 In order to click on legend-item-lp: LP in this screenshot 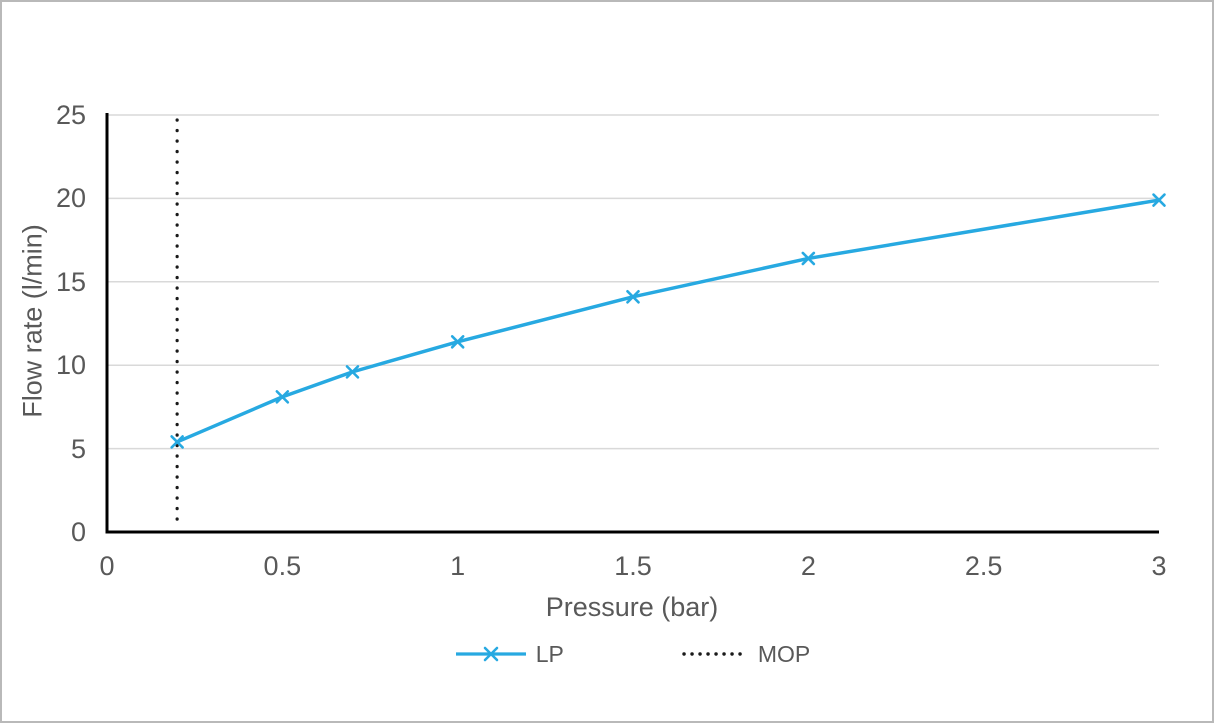, I will do `click(509, 654)`.